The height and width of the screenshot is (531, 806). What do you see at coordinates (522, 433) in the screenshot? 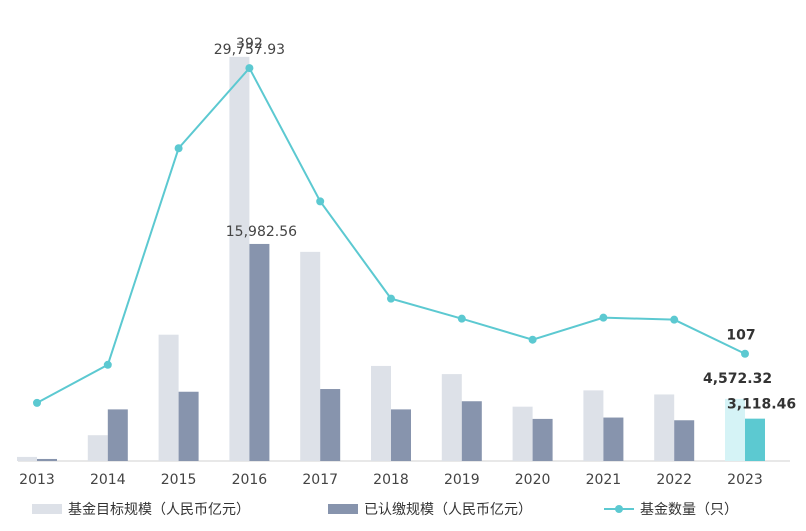
I see `bar-target-scale-2020` at bounding box center [522, 433].